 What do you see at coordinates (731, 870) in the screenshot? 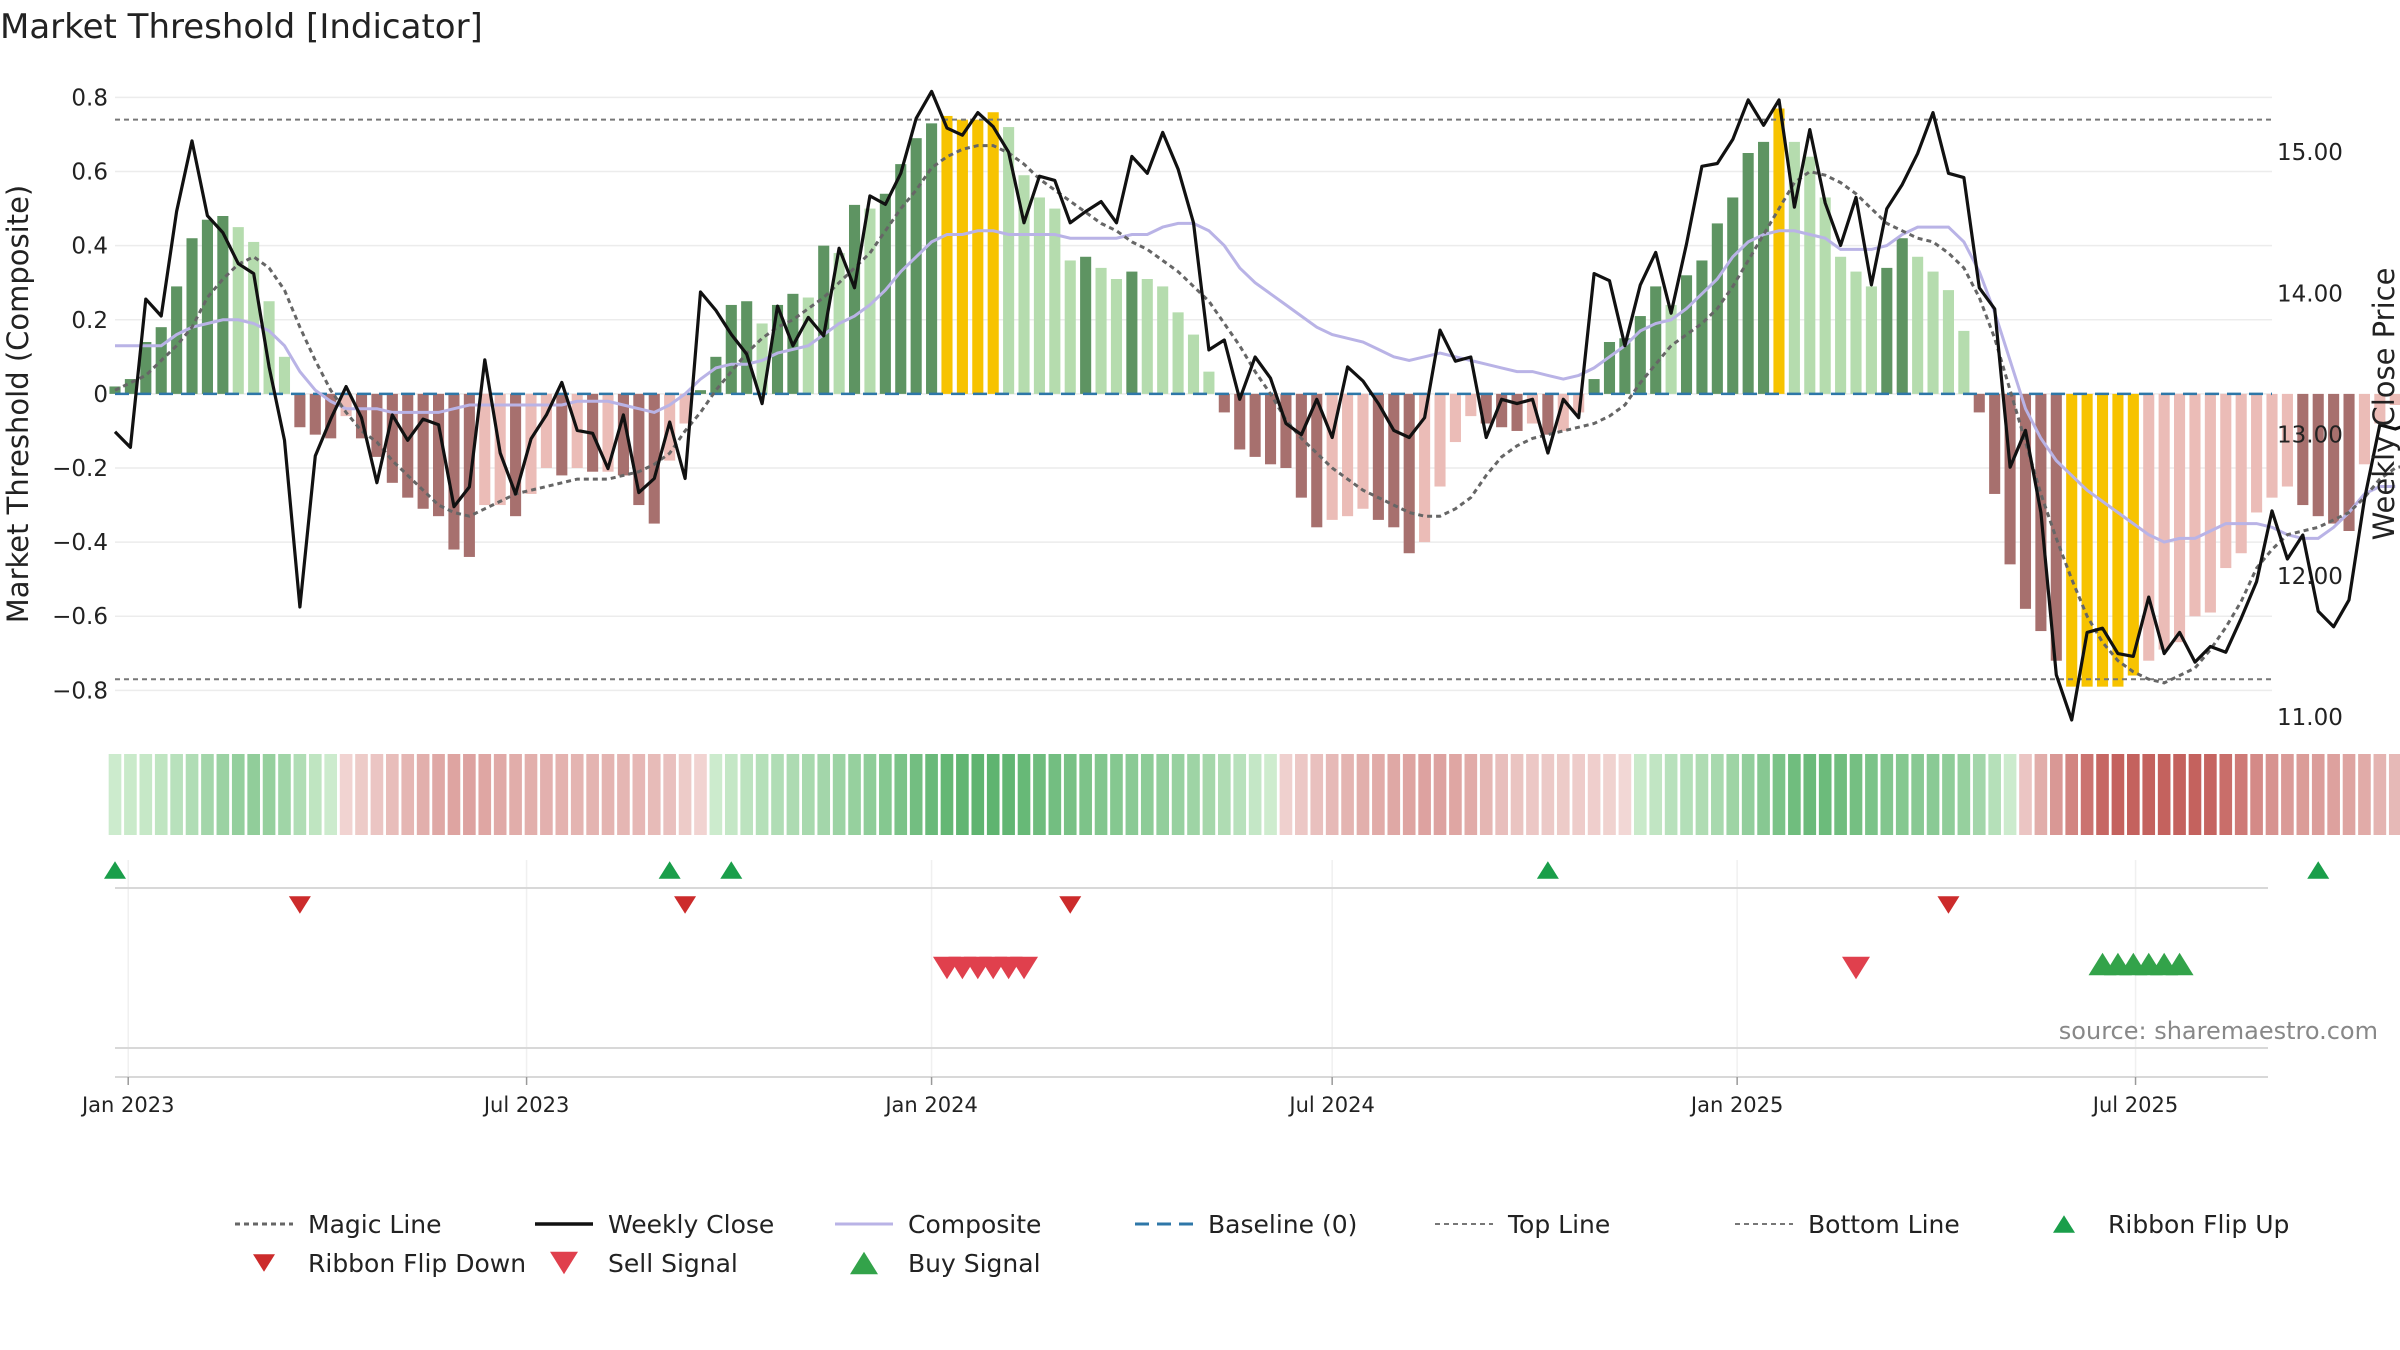
I see `ribbon-flip-up-marker` at bounding box center [731, 870].